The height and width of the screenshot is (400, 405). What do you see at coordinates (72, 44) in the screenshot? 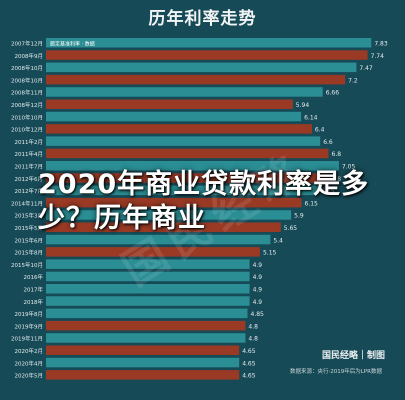
I see `first-bar-inline-label: 额定基准利率 · 数据` at bounding box center [72, 44].